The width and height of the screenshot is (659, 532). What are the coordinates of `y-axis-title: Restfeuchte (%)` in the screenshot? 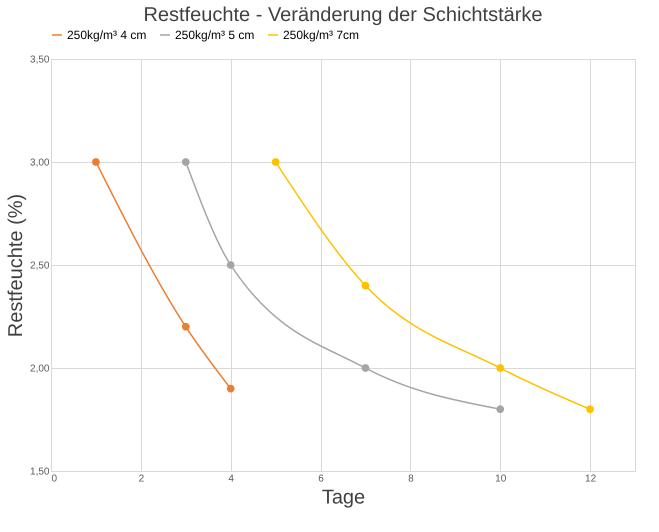 It's located at (16, 266).